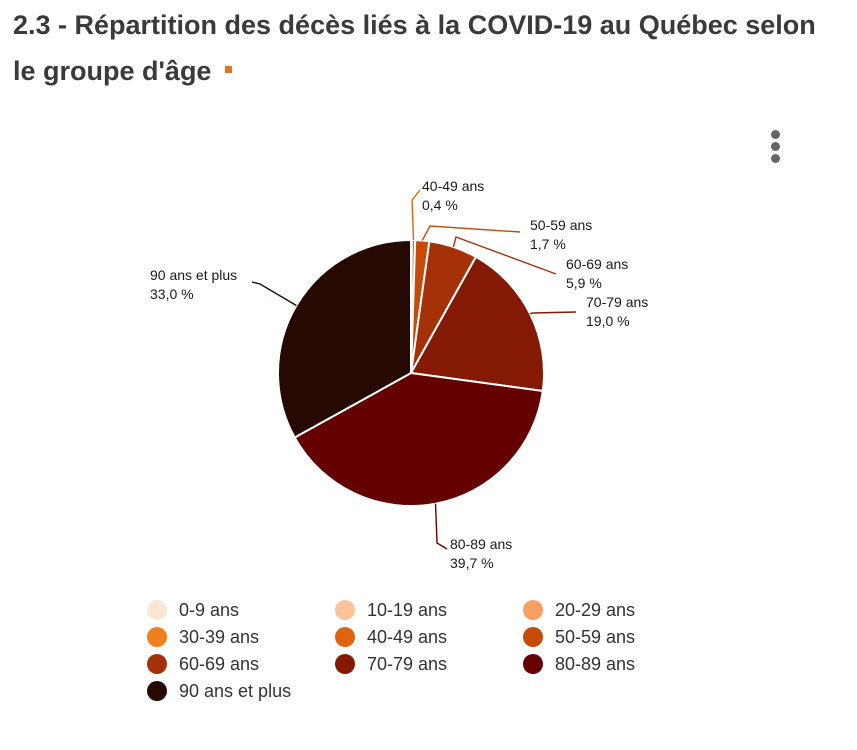  I want to click on legend-label: 80-89 ans, so click(595, 663).